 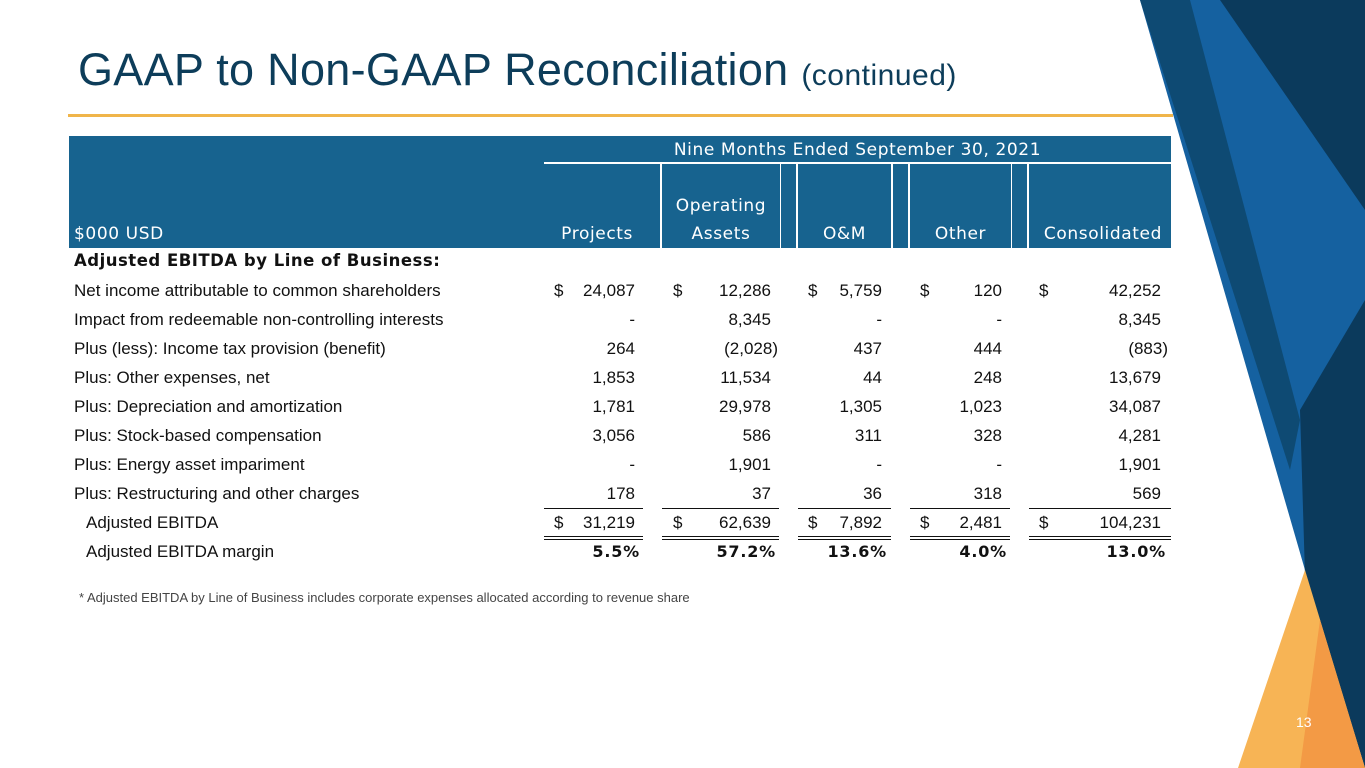 I want to click on cell-value: 34,087, so click(x=1135, y=406).